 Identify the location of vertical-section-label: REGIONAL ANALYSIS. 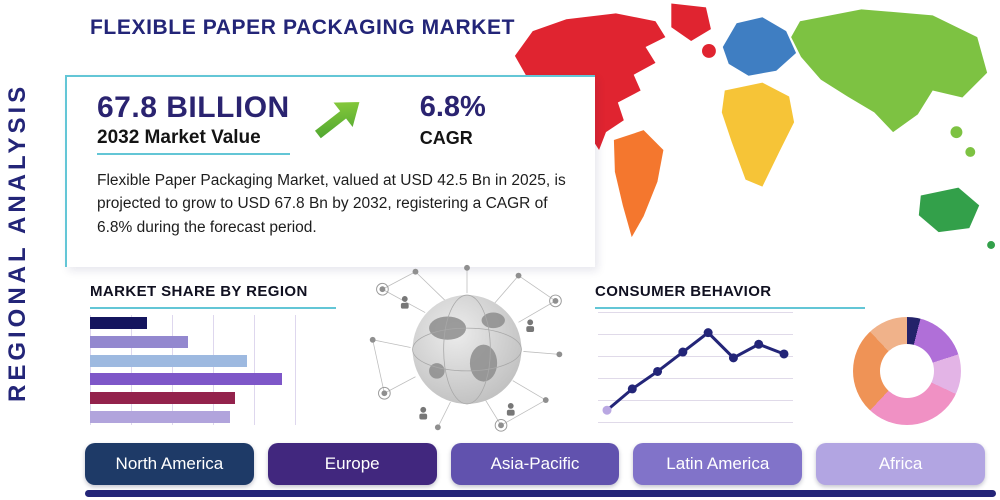
(17, 242).